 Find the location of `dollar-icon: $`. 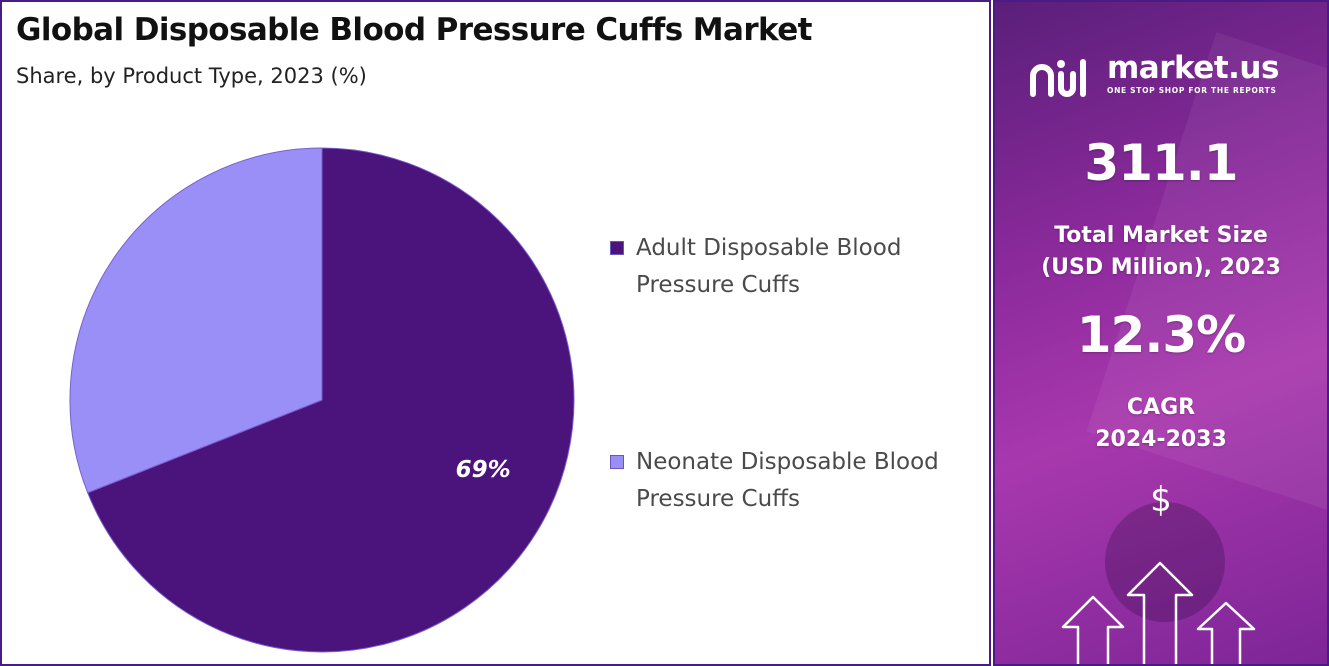

dollar-icon: $ is located at coordinates (1161, 500).